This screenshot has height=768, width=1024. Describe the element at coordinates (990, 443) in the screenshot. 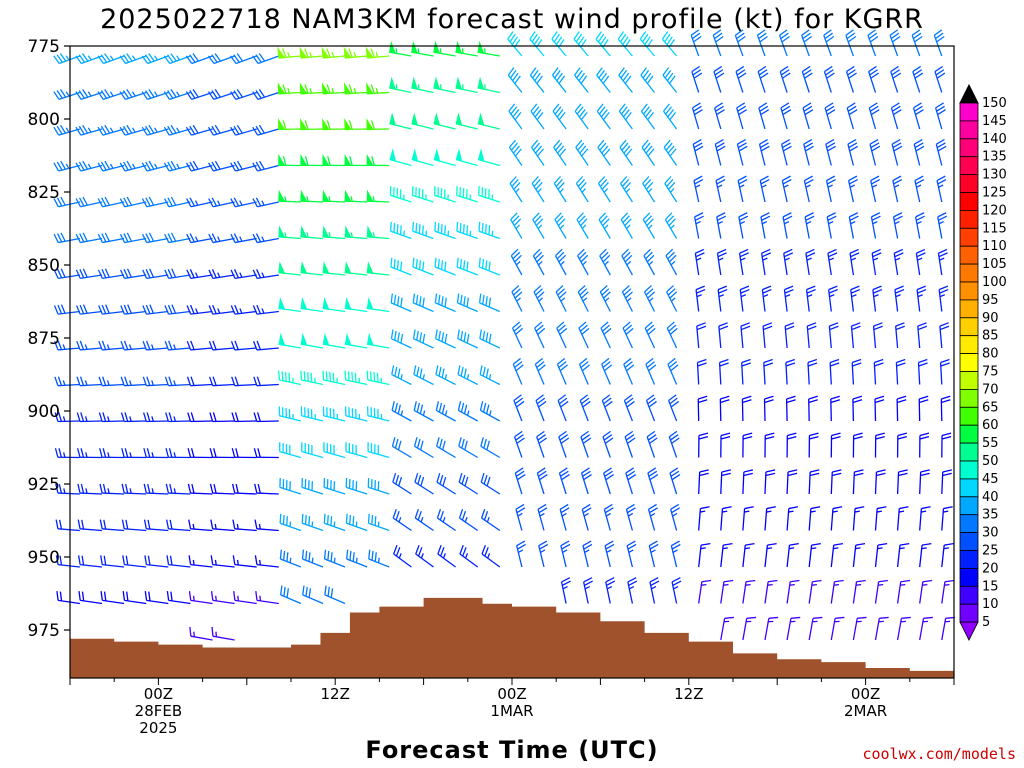

I see `colorbar-label: 55` at that location.